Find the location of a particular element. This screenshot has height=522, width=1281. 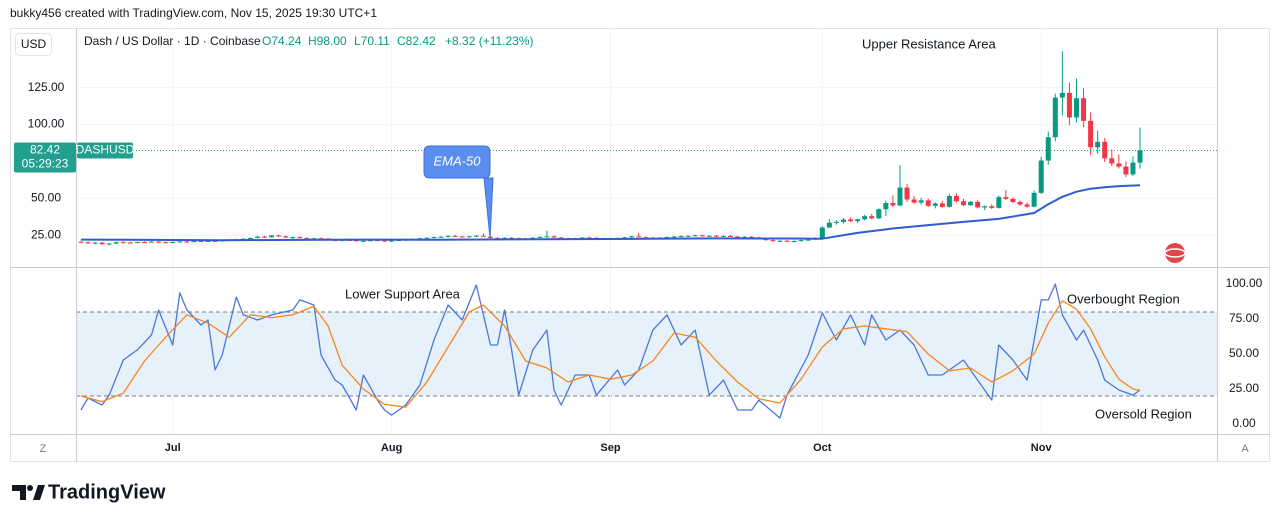

currency-button is located at coordinates (33, 44).